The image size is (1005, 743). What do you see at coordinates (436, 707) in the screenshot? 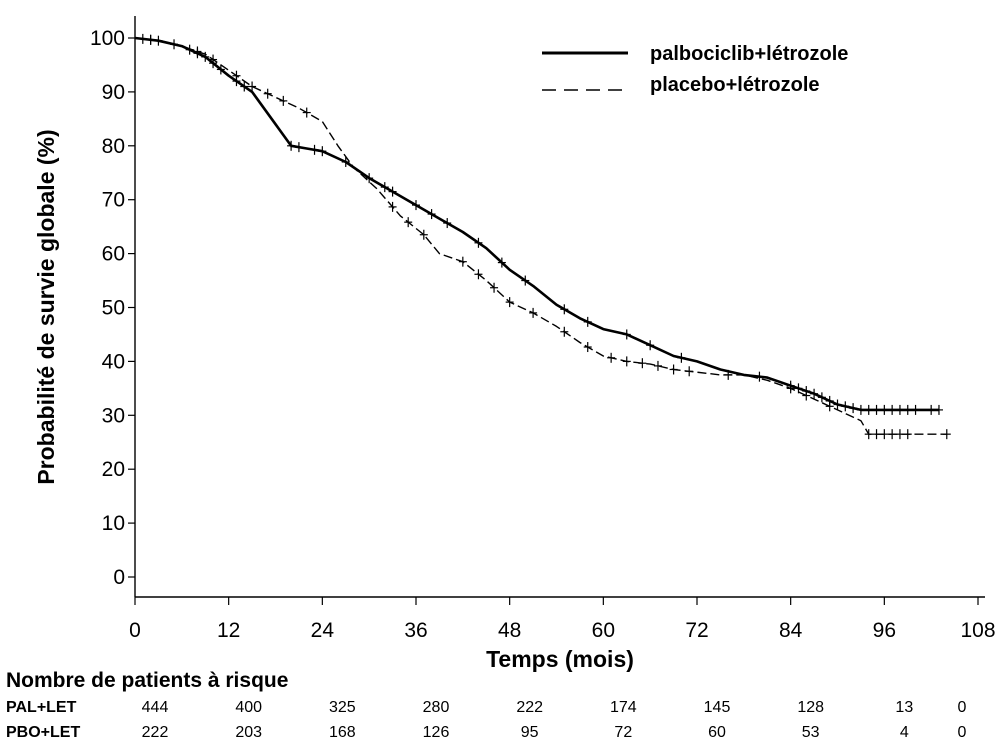
I see `risk-count: 280` at bounding box center [436, 707].